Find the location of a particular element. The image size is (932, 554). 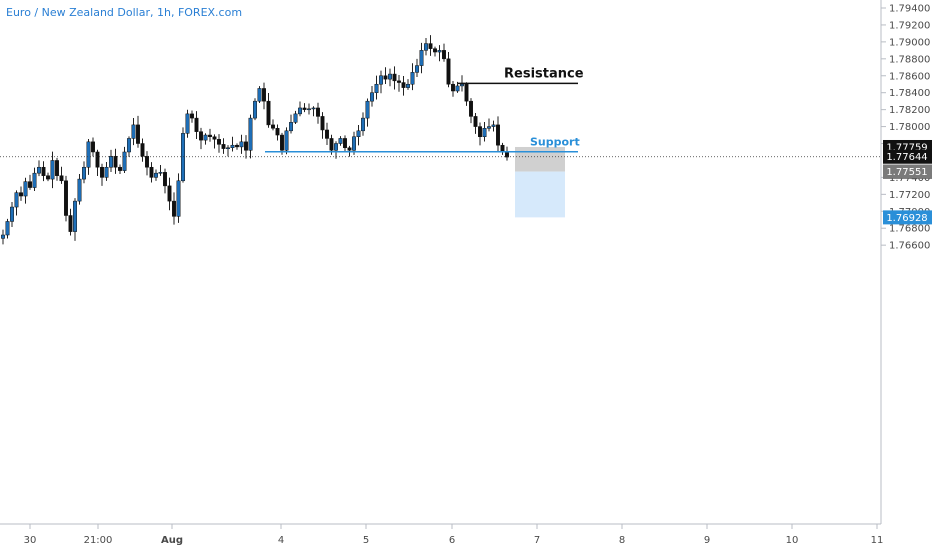

time-tick-label: 6 is located at coordinates (452, 540).